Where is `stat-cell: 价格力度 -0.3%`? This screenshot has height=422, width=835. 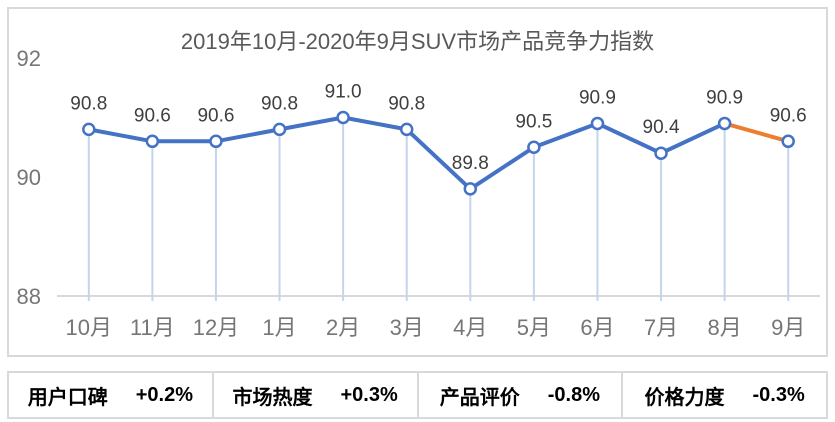 stat-cell: 价格力度 -0.3% is located at coordinates (723, 395).